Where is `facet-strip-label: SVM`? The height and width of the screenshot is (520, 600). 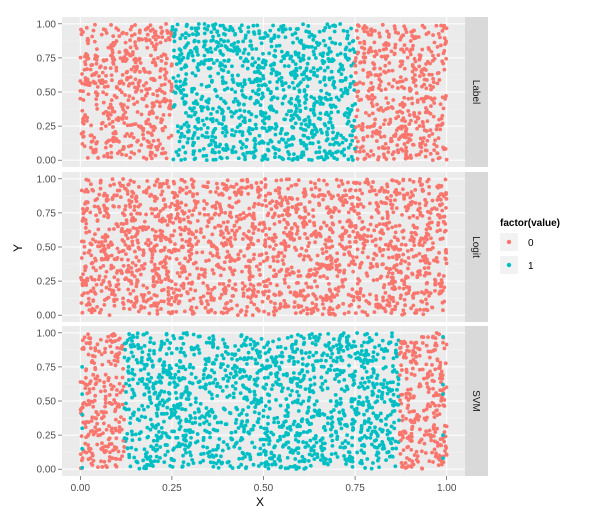 facet-strip-label: SVM is located at coordinates (475, 401).